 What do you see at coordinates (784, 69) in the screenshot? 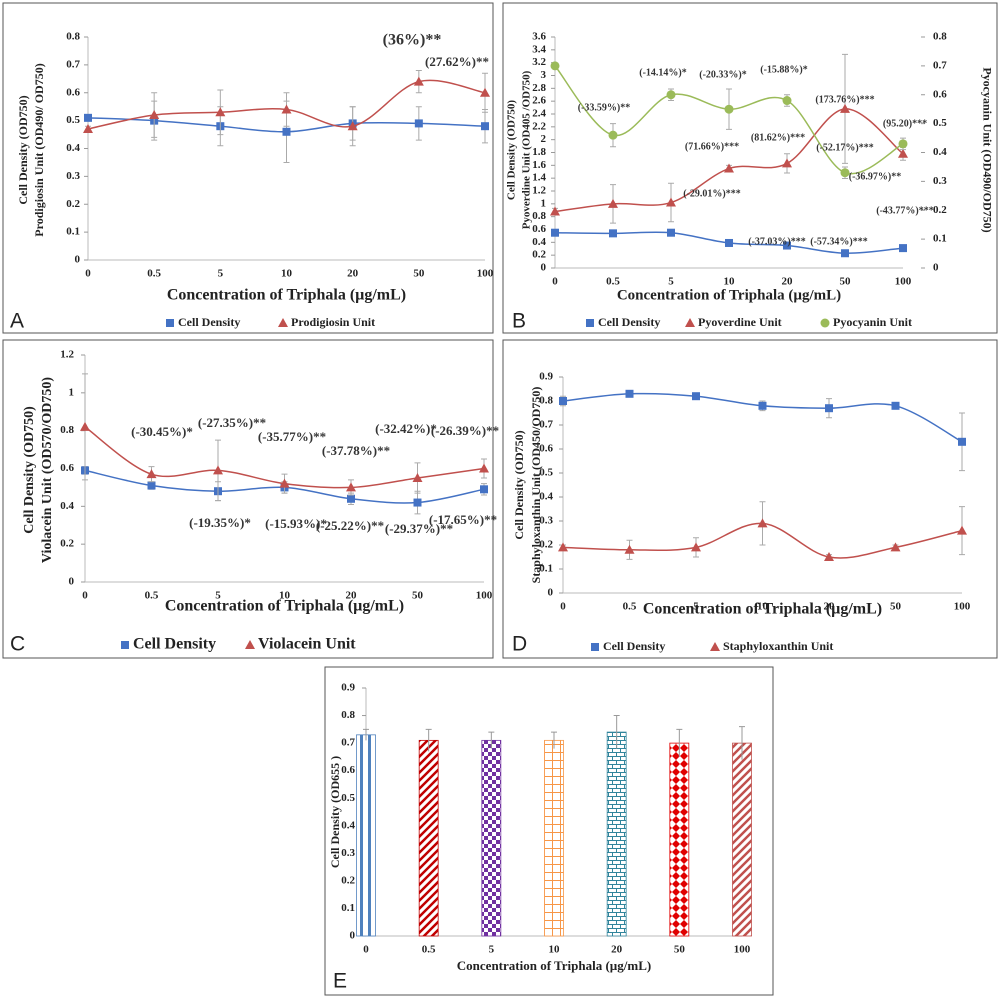
I see `annotation: (-15.88%)*` at bounding box center [784, 69].